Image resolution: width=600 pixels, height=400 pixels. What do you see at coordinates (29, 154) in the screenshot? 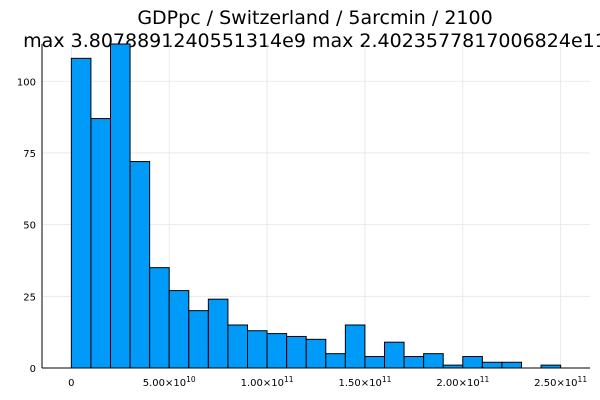
I see `y-tick-label: 75` at bounding box center [29, 154].